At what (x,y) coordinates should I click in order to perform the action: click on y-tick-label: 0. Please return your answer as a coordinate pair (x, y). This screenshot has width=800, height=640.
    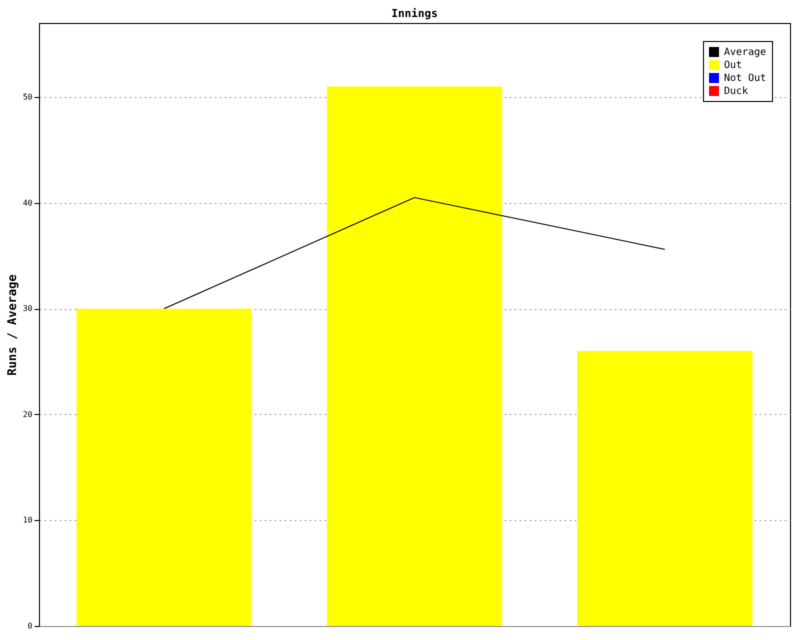
    Looking at the image, I should click on (30, 626).